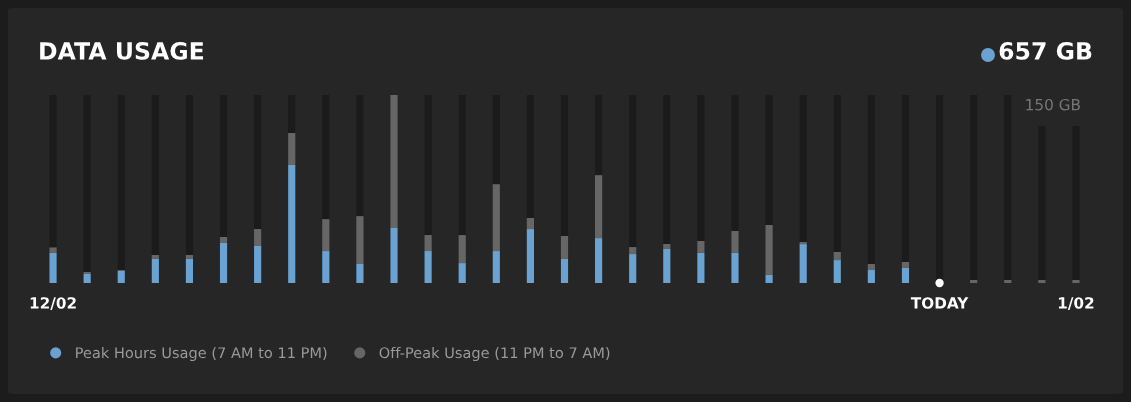 The image size is (1131, 402). What do you see at coordinates (939, 303) in the screenshot?
I see `x-tick-label: TODAY` at bounding box center [939, 303].